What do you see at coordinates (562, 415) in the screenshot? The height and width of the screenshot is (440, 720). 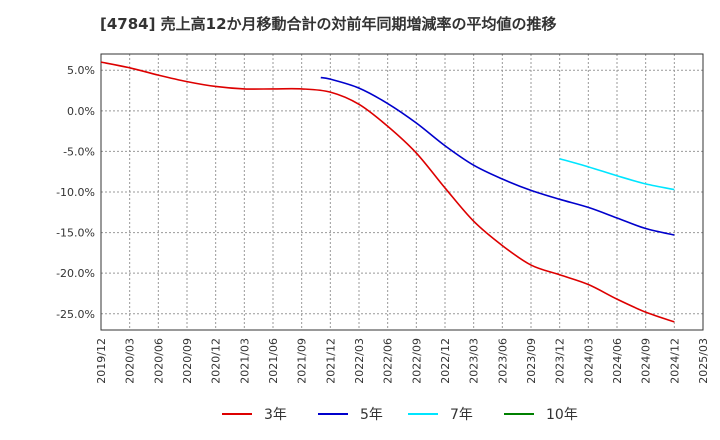 I see `legend-label-4: 10年` at bounding box center [562, 415].